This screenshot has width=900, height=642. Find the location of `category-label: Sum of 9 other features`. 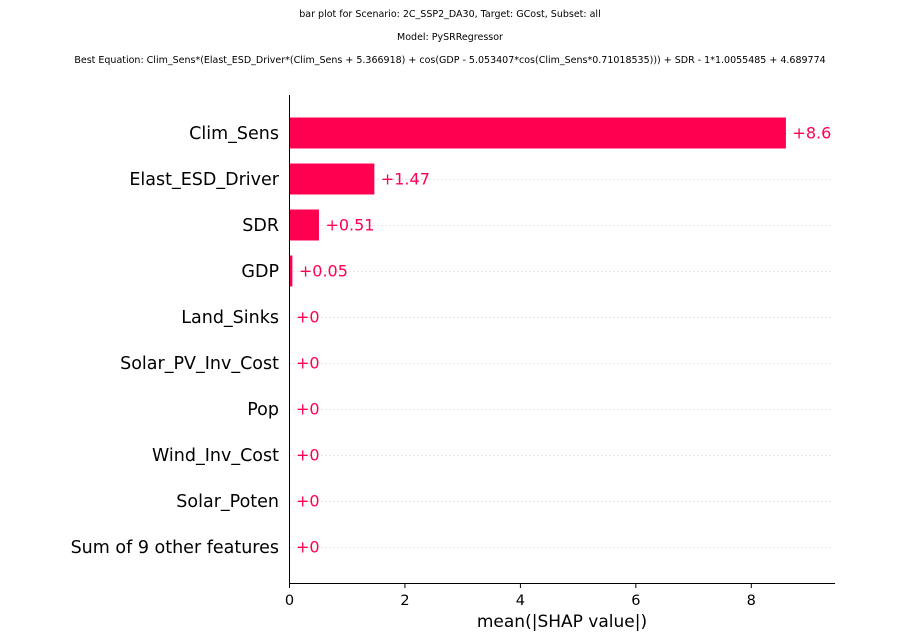

category-label: Sum of 9 other features is located at coordinates (175, 548).